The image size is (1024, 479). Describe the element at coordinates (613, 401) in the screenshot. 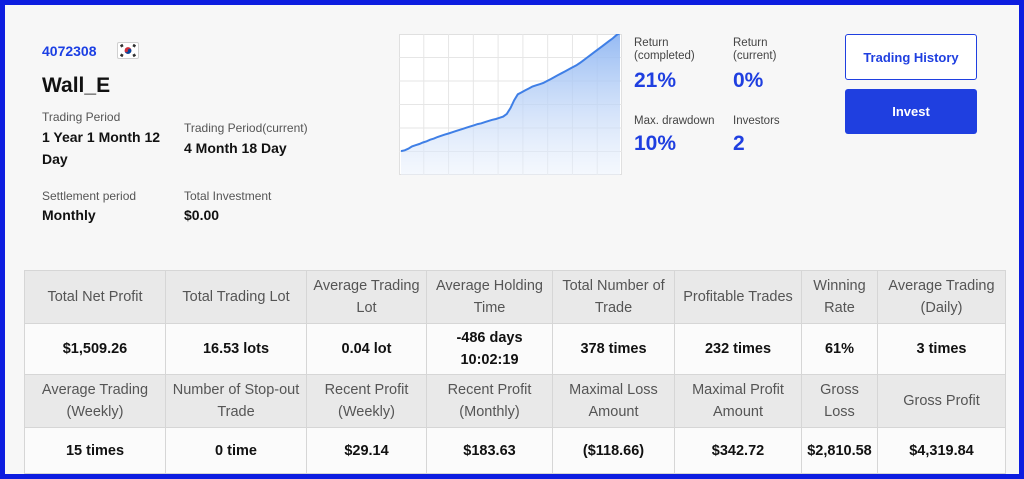

I see `metric-header-cell: Maximal Loss Amount` at that location.